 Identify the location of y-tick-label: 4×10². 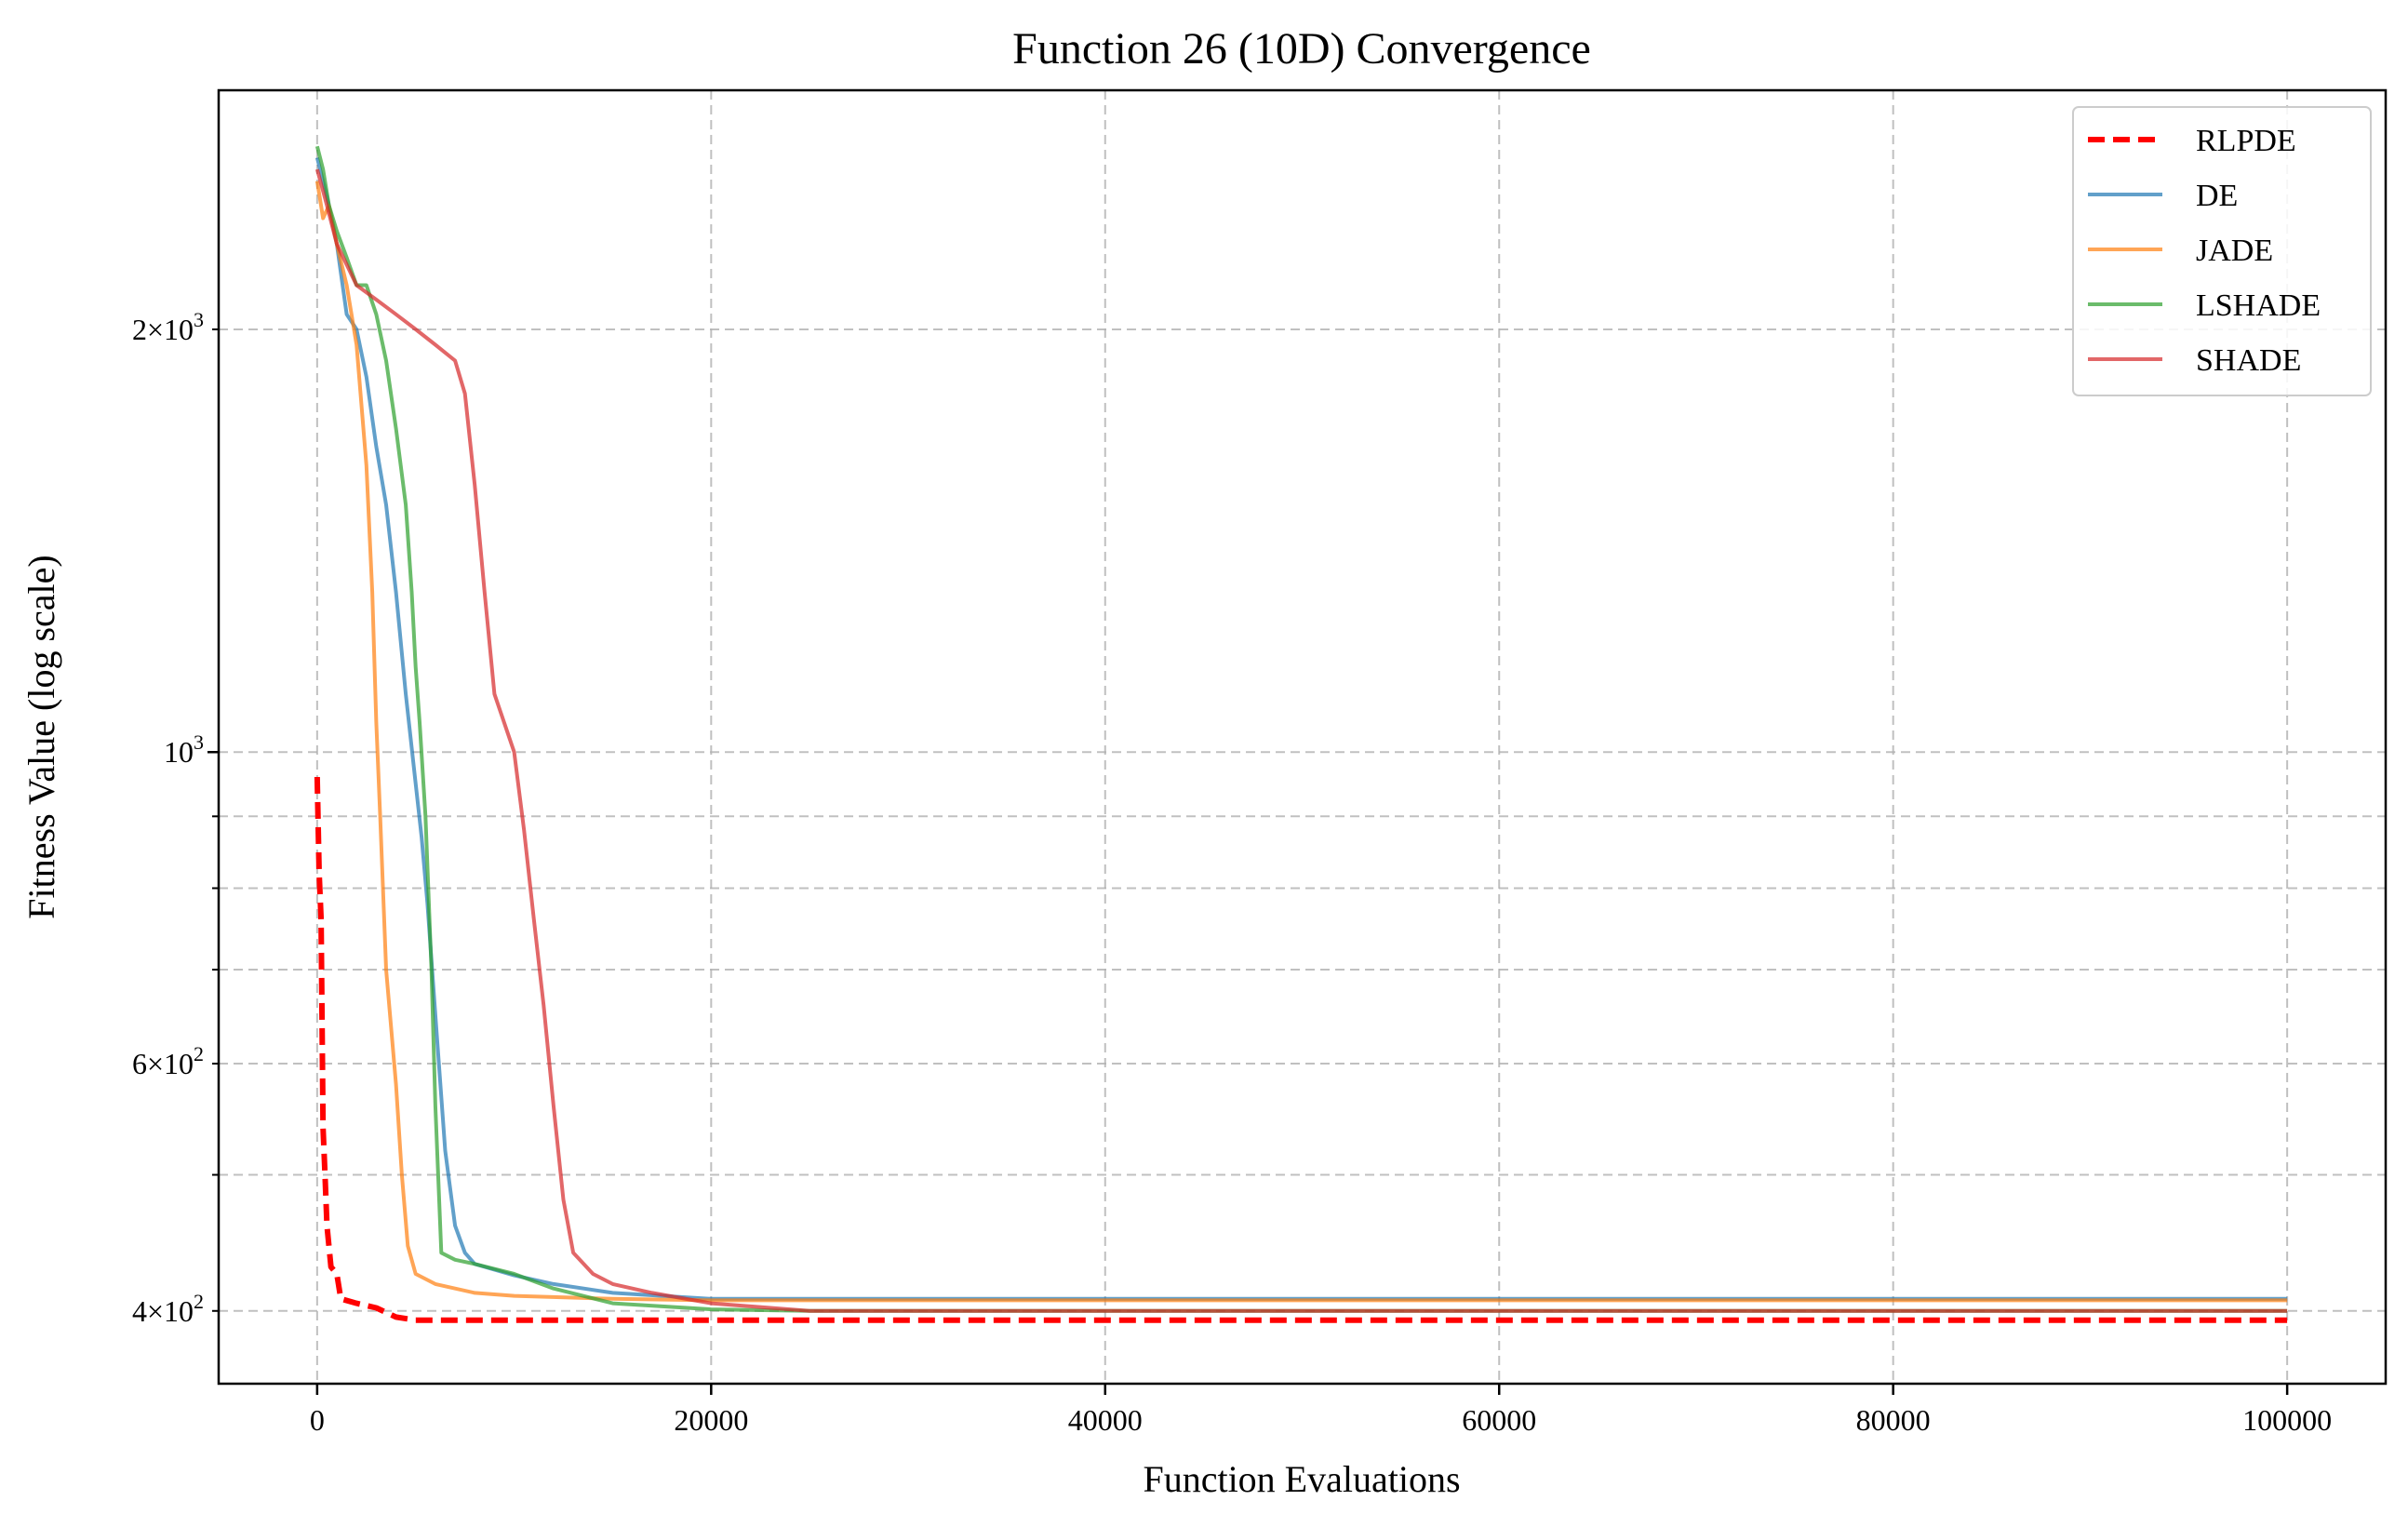
(168, 1309).